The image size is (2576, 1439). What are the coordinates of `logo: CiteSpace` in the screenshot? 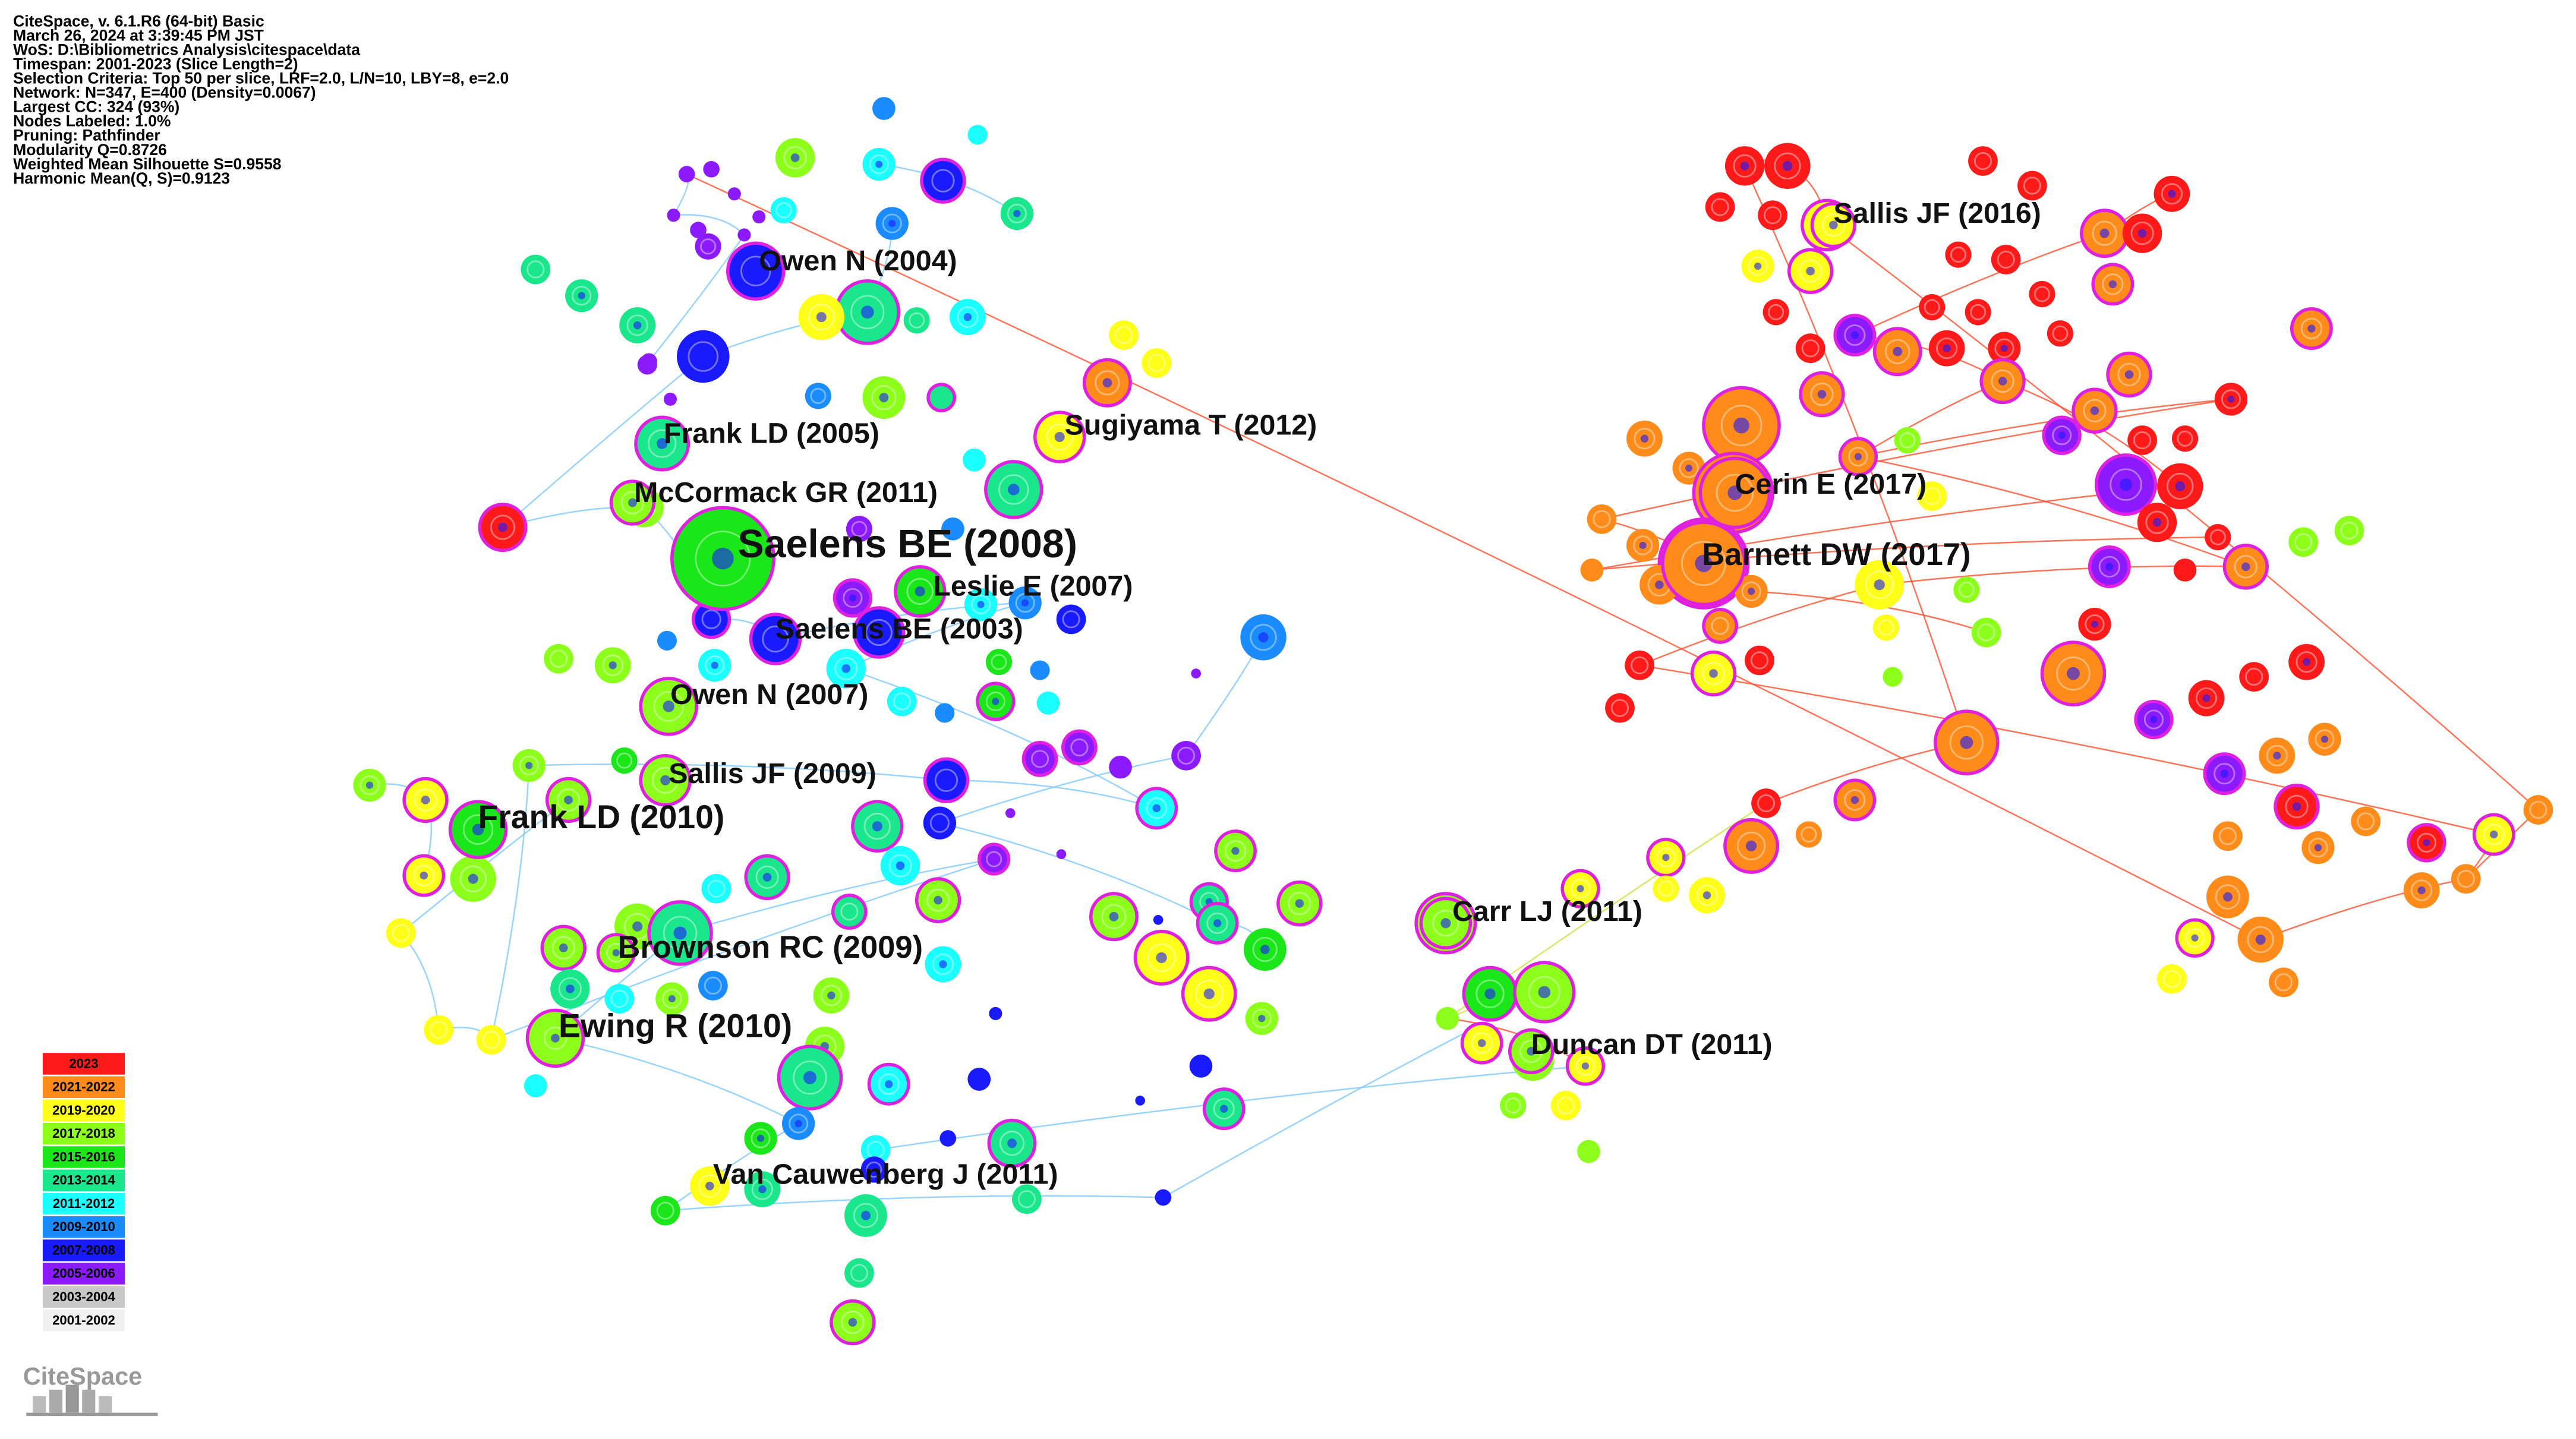 It's located at (90, 1389).